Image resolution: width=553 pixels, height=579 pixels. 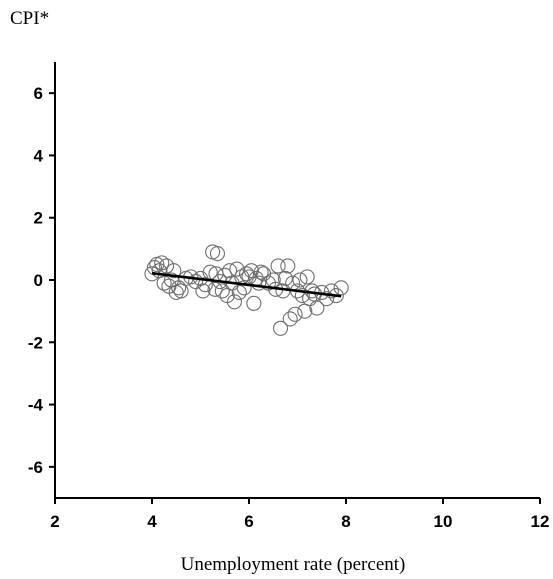 What do you see at coordinates (35, 342) in the screenshot?
I see `y-tick-label: -2` at bounding box center [35, 342].